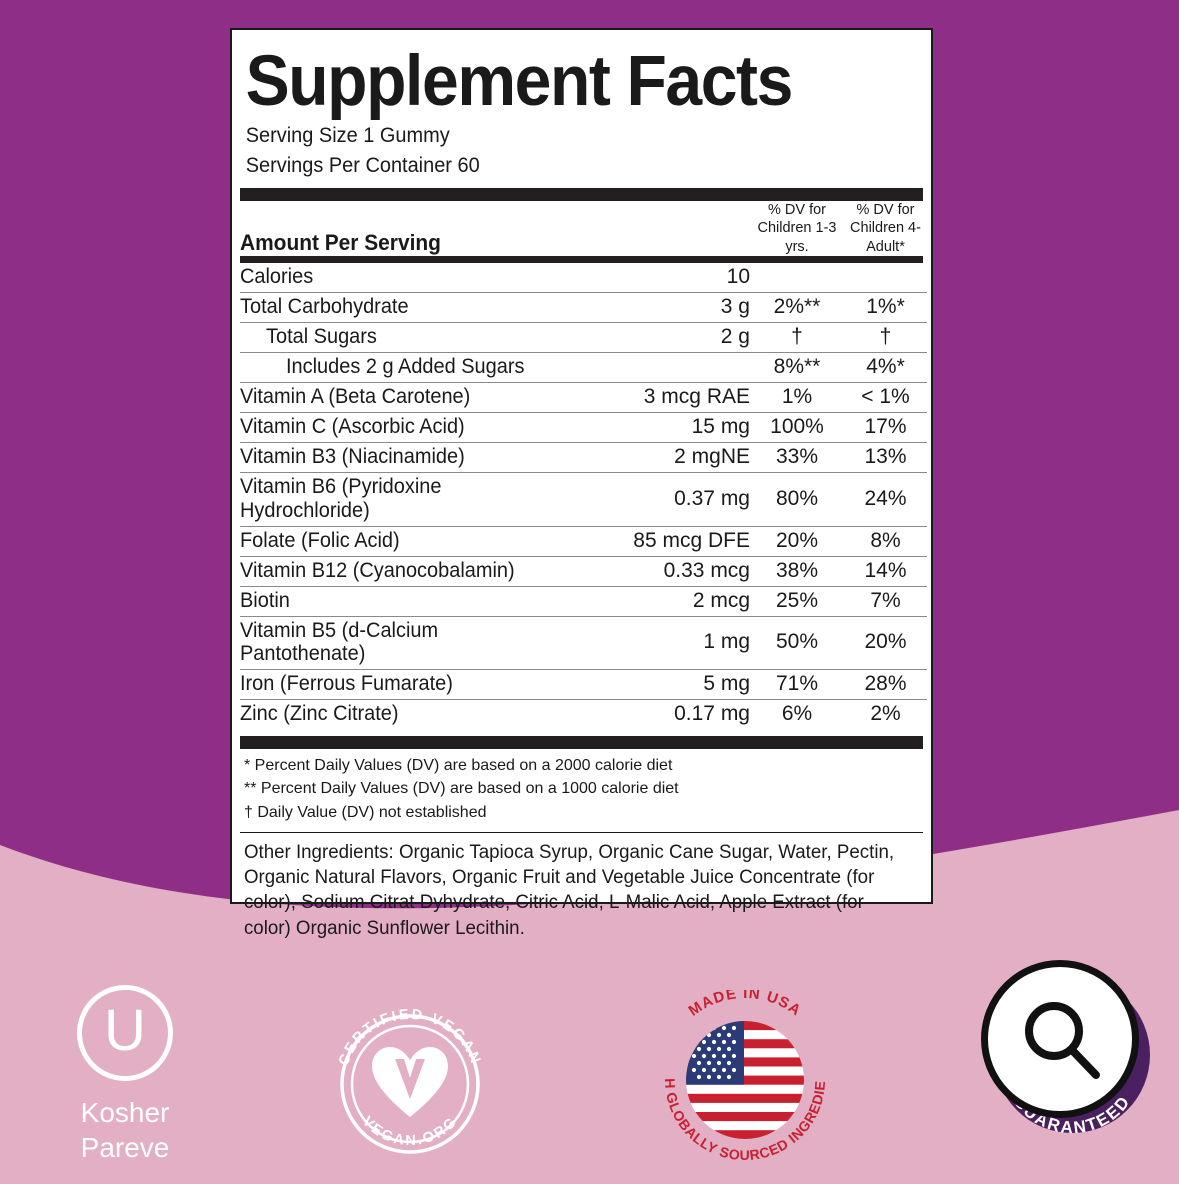 The width and height of the screenshot is (1179, 1184). What do you see at coordinates (319, 714) in the screenshot?
I see `nutrient-name: Zinc (Zinc Citrate)` at bounding box center [319, 714].